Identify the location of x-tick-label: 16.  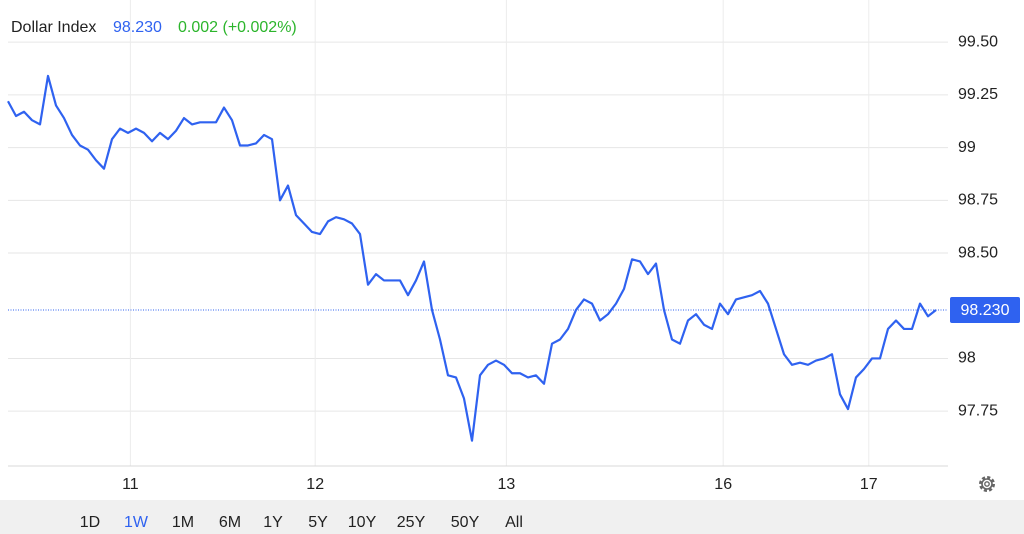
(723, 484).